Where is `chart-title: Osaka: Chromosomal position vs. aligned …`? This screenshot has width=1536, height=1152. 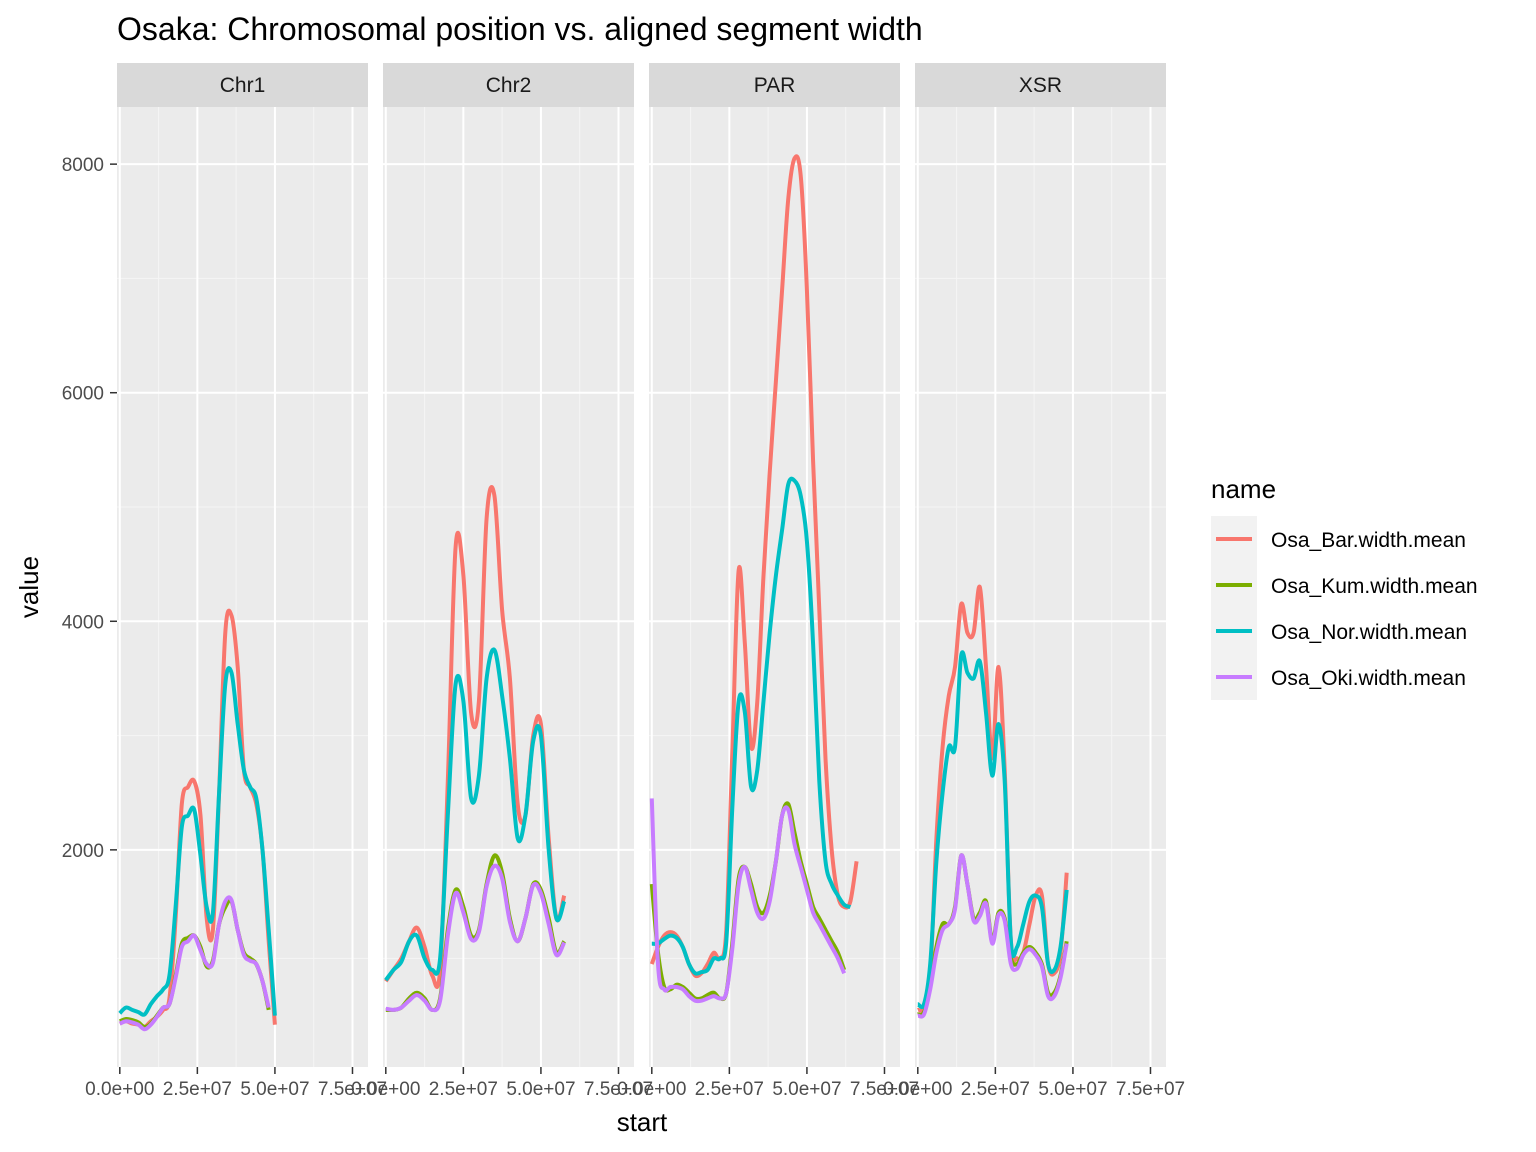
chart-title: Osaka: Chromosomal position vs. aligned … is located at coordinates (520, 29).